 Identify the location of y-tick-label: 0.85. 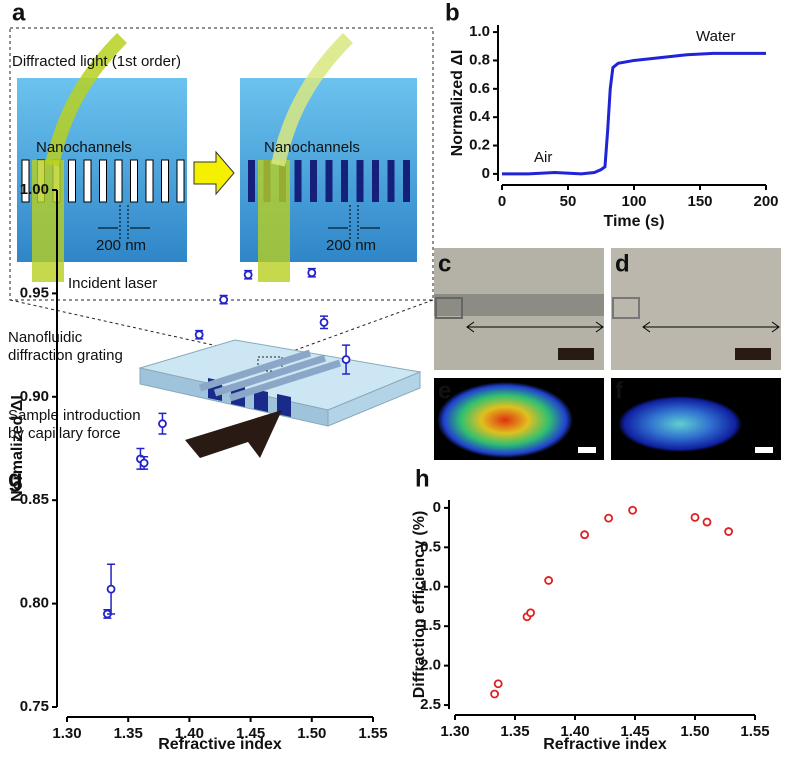
(34, 499).